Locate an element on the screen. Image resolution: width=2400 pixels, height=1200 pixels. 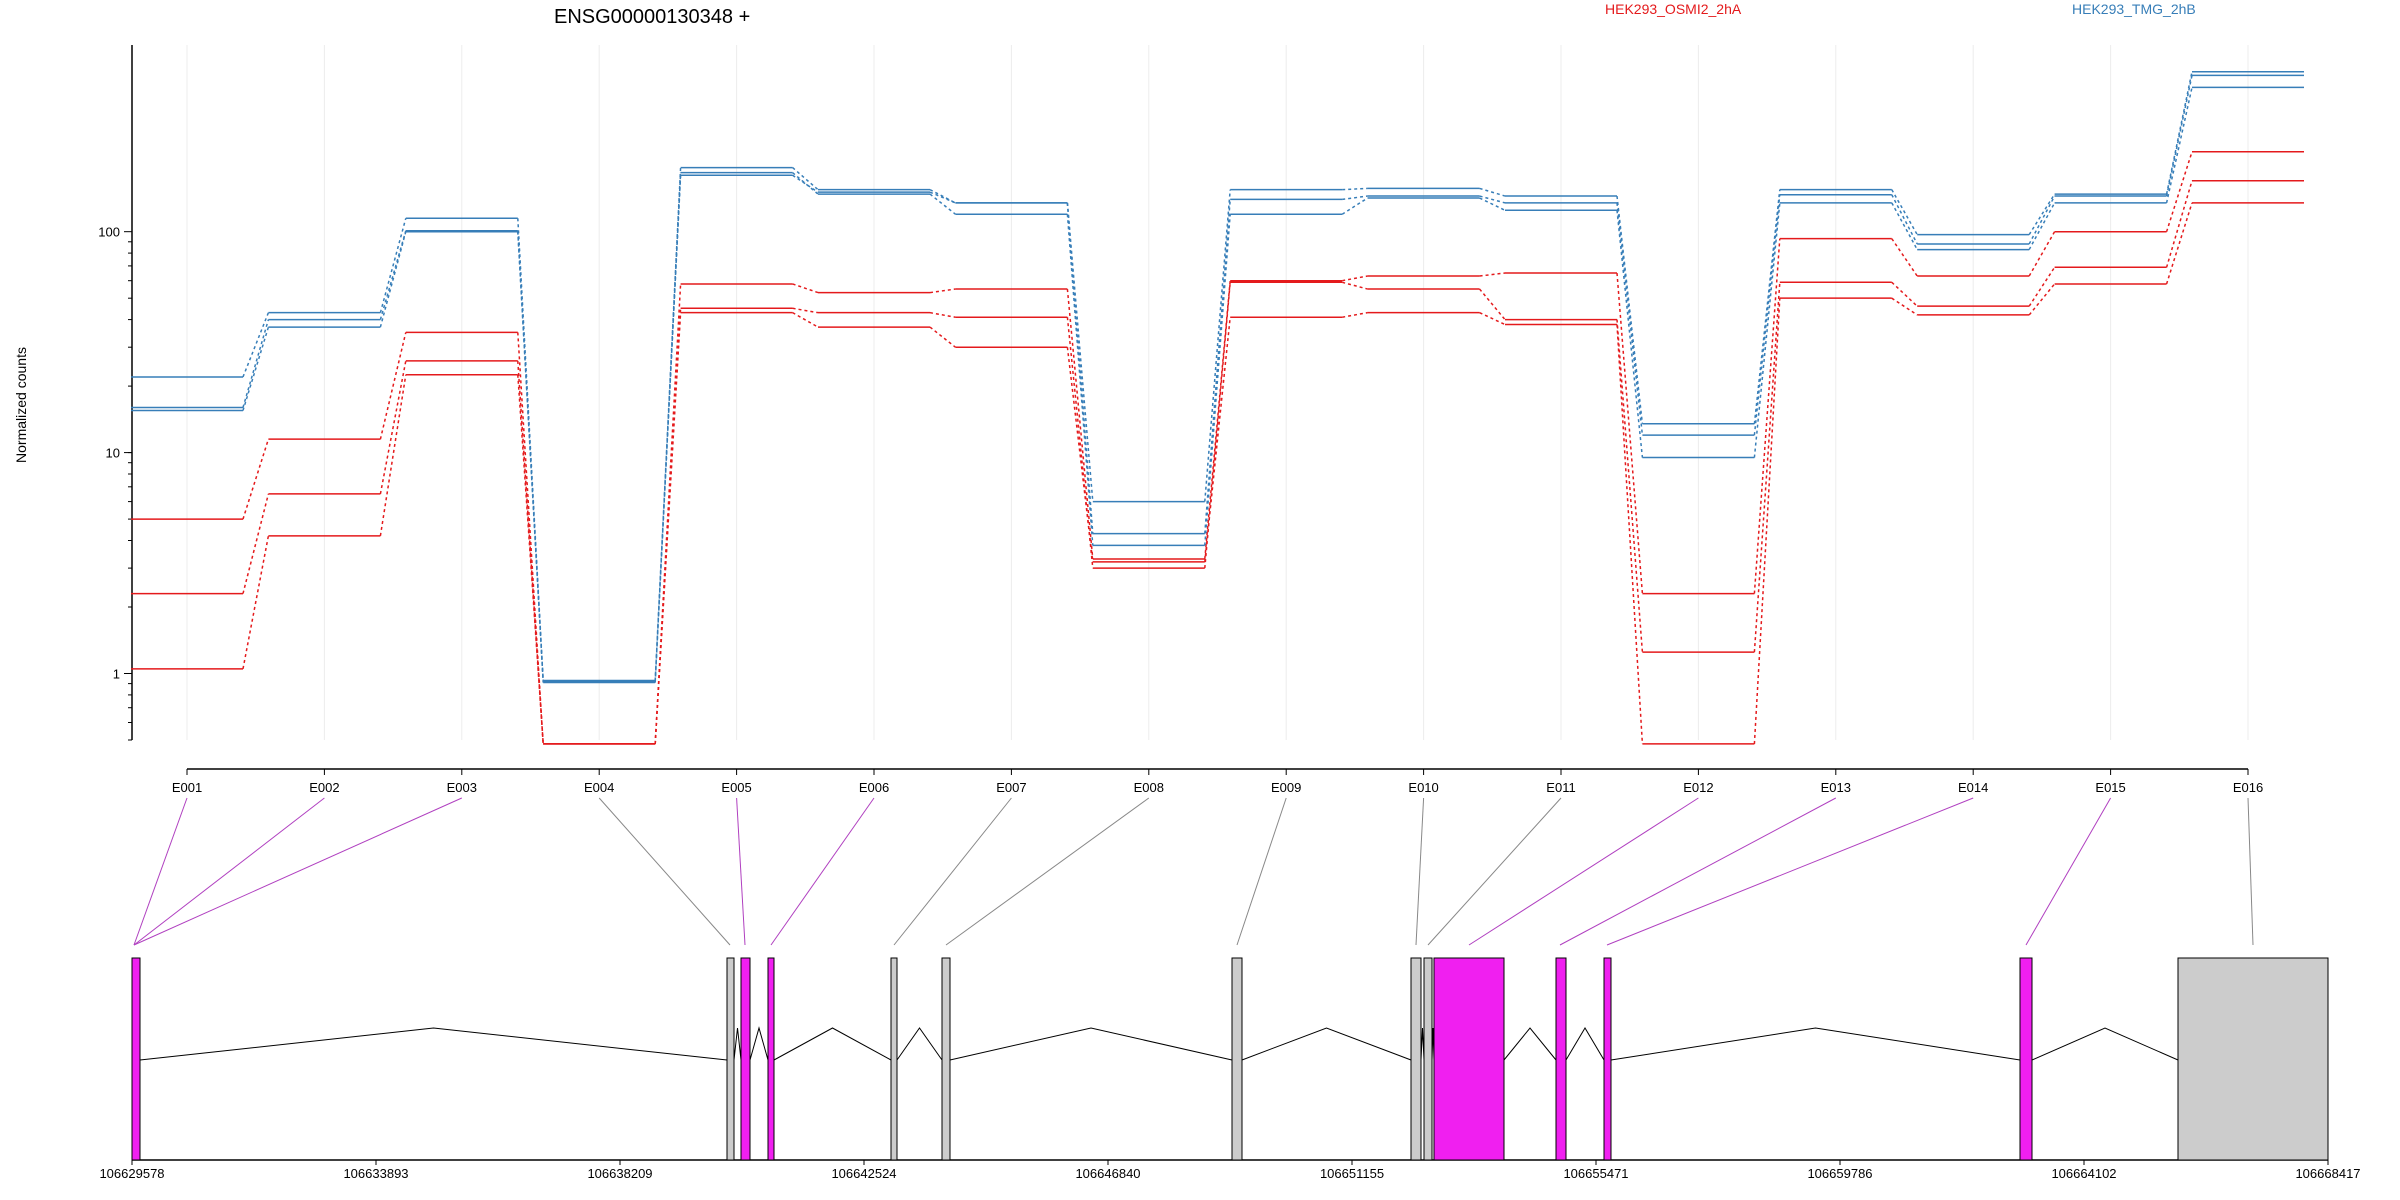
genomic-tick-label: 106633893 is located at coordinates (375, 1173).